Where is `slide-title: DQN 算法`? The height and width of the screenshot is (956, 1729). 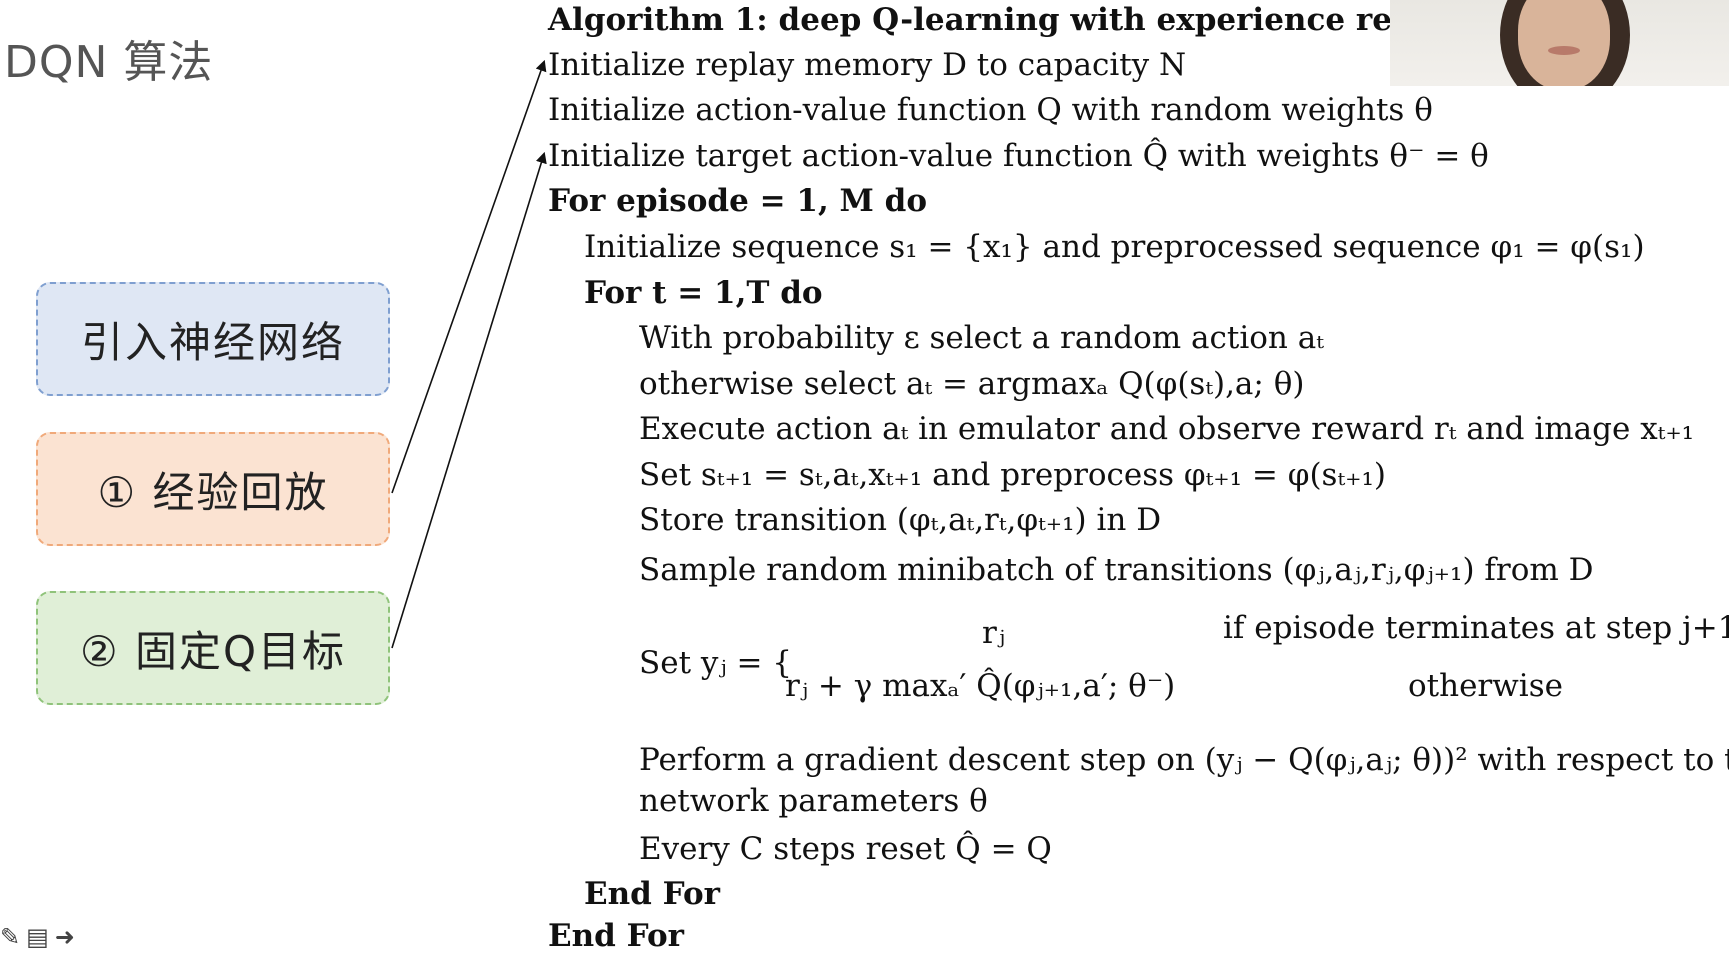
slide-title: DQN 算法 is located at coordinates (109, 62).